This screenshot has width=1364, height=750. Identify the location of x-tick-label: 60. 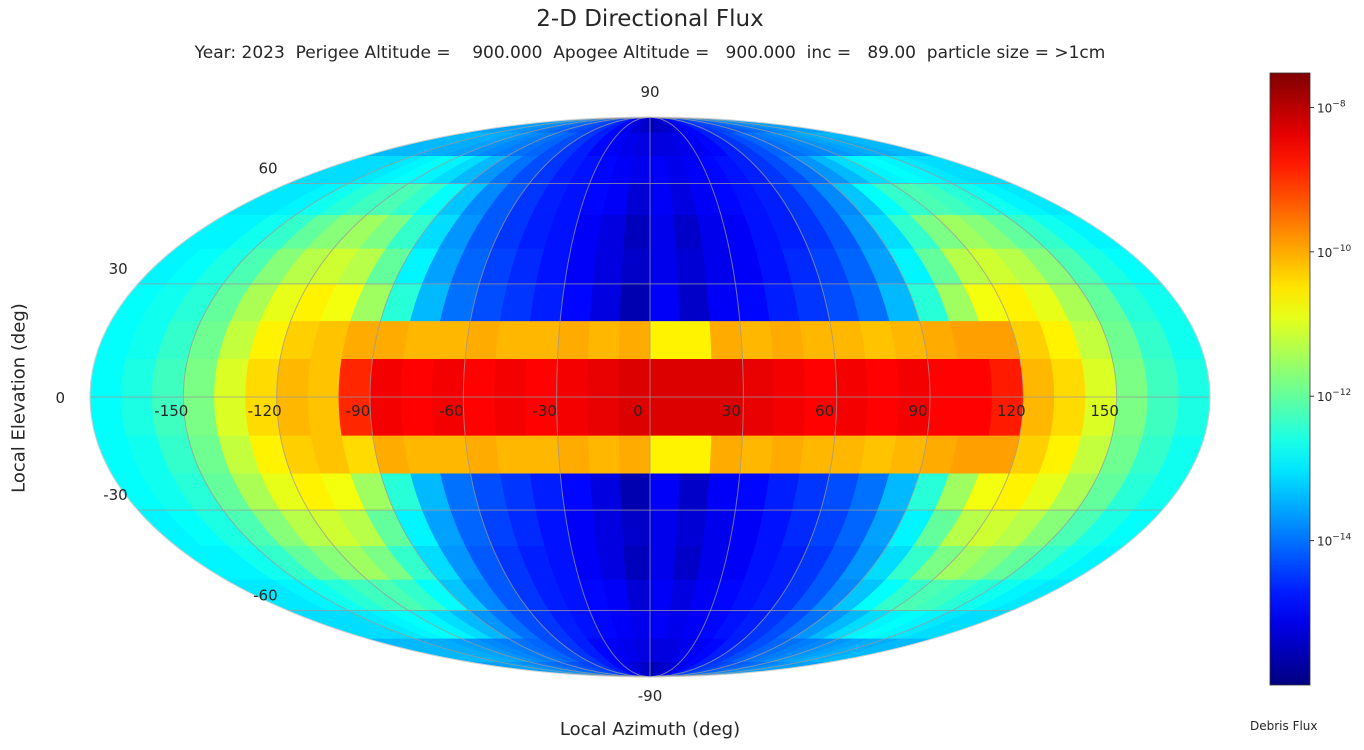
(824, 411).